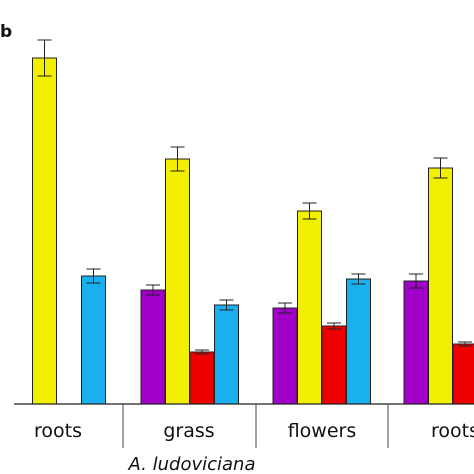 The image size is (474, 474). Describe the element at coordinates (192, 464) in the screenshot. I see `group-label: A. ludoviciana` at that location.